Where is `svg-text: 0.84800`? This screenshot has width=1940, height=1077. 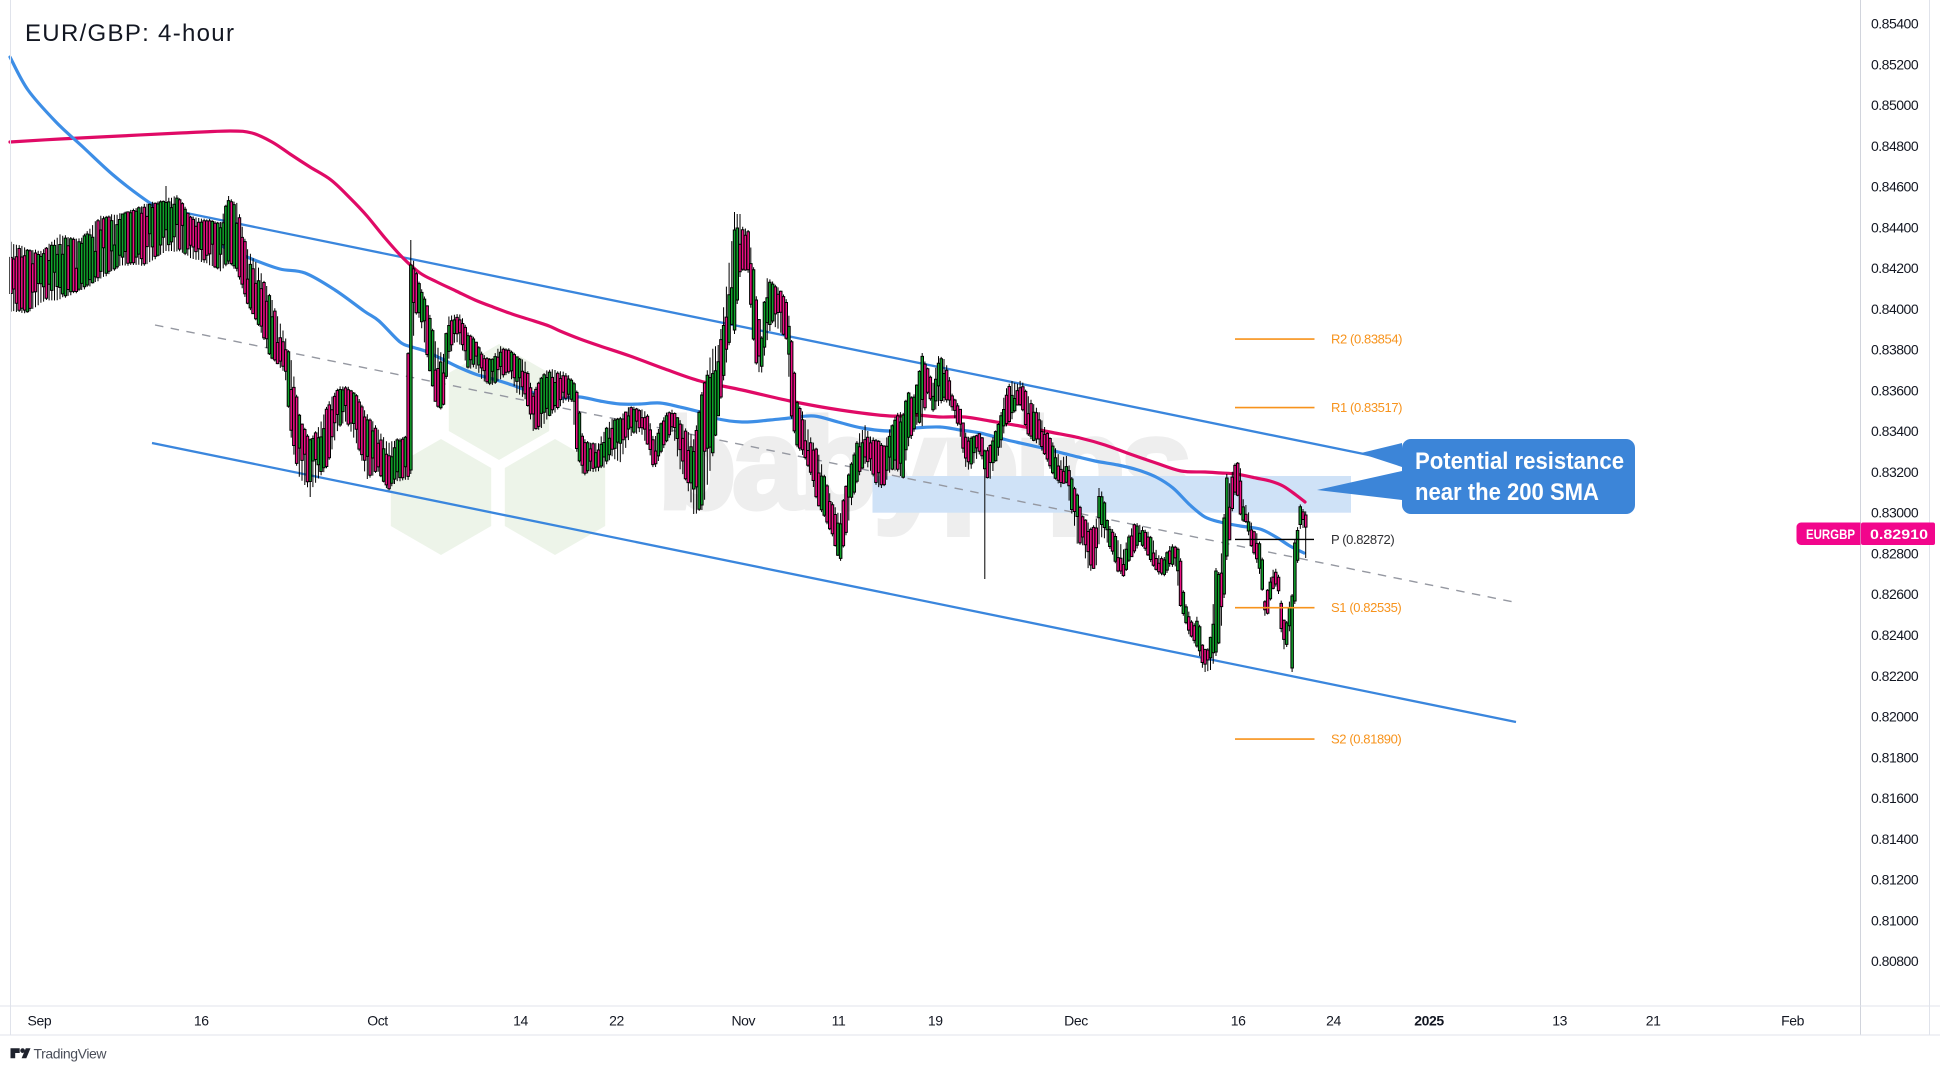
svg-text: 0.84800 is located at coordinates (1895, 146).